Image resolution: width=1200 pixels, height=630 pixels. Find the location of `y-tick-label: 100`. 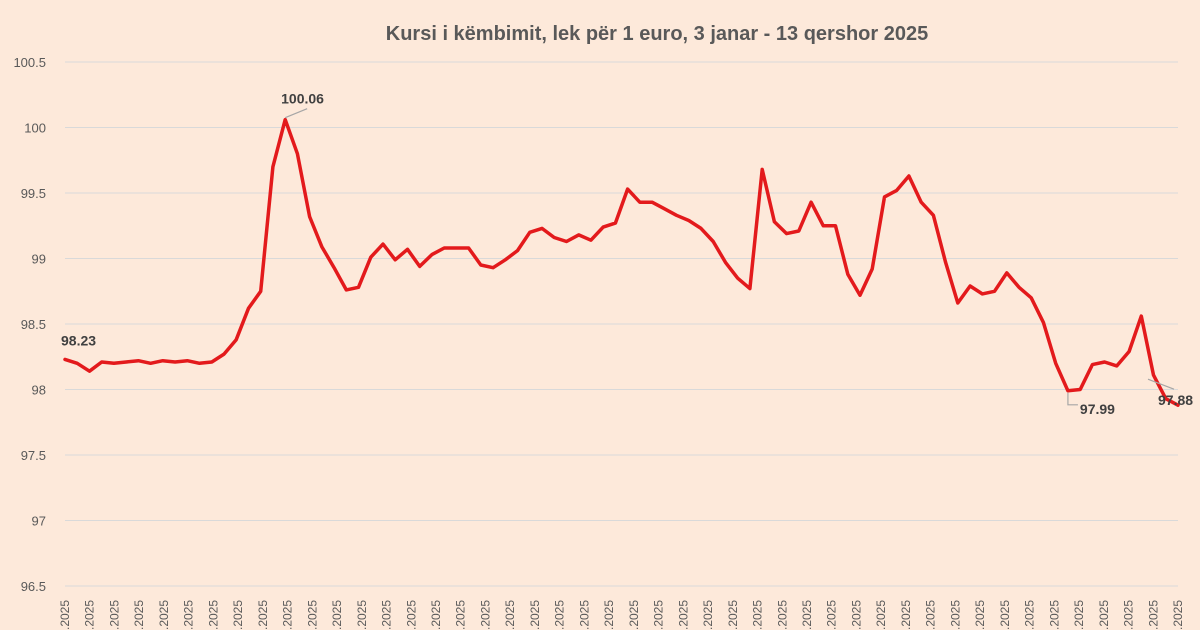

y-tick-label: 100 is located at coordinates (35, 128).